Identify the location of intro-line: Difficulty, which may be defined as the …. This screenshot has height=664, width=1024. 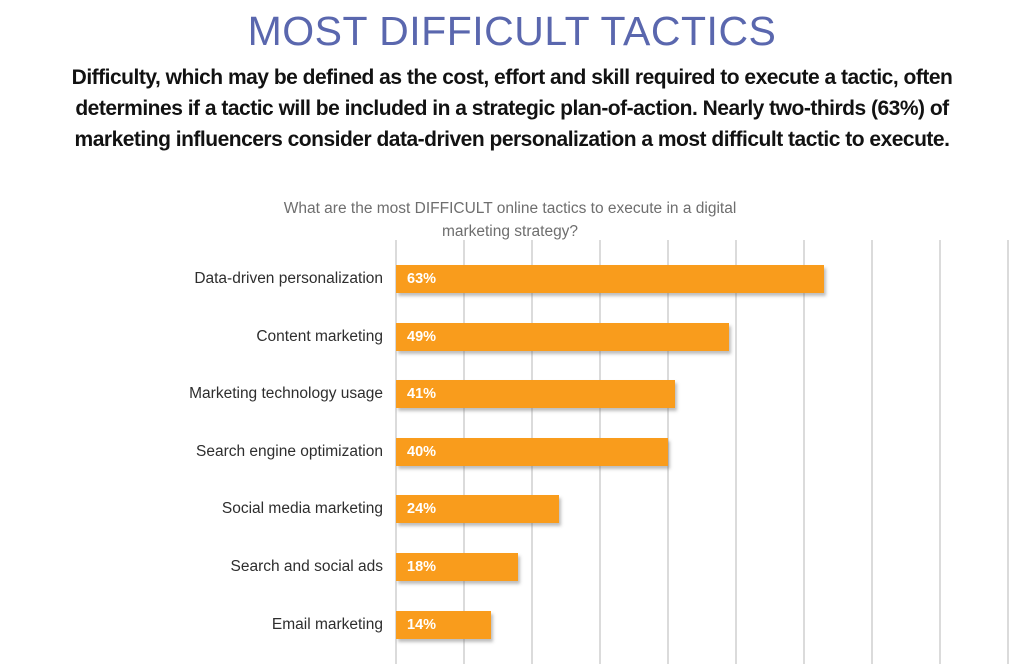
(512, 77).